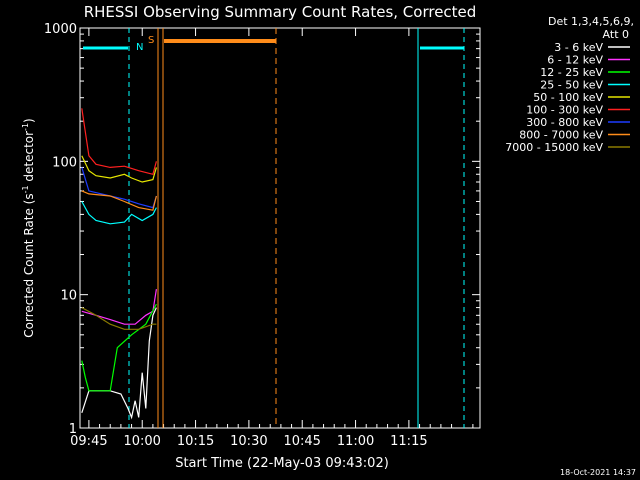 The image size is (640, 480). I want to click on legend-entry-label: 300 - 800 keV, so click(564, 122).